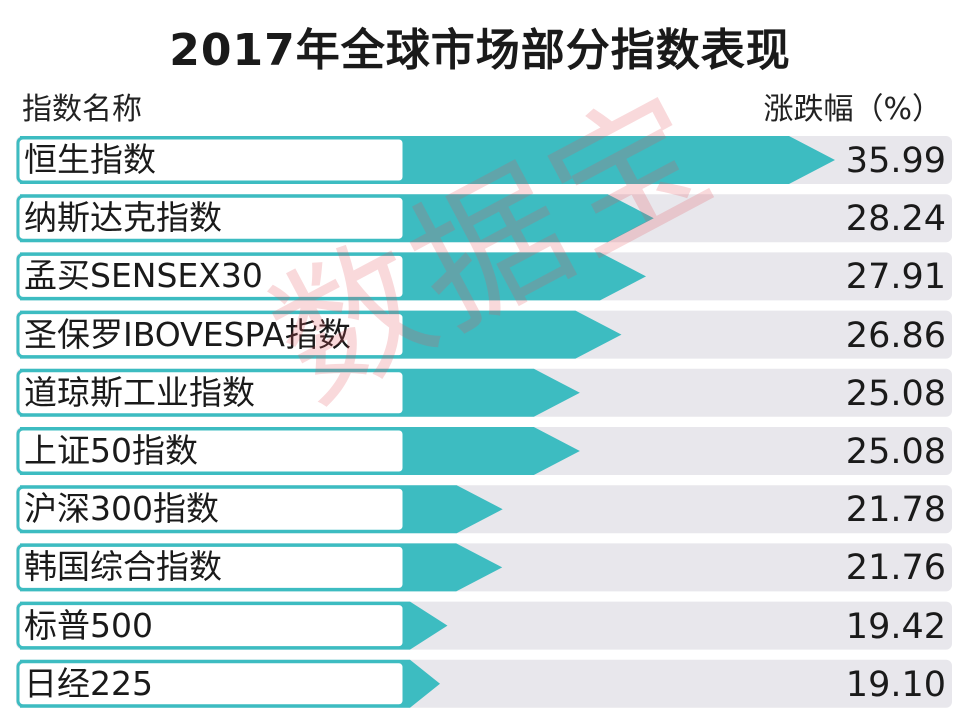 This screenshot has width=960, height=719. What do you see at coordinates (88, 625) in the screenshot?
I see `category-label: 标普500` at bounding box center [88, 625].